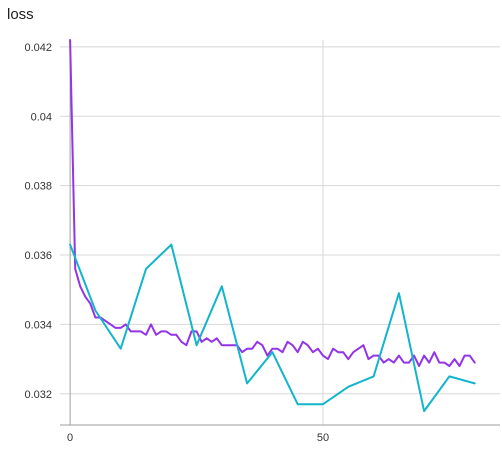 The height and width of the screenshot is (457, 502). Describe the element at coordinates (70, 438) in the screenshot. I see `x-tick-label: 0` at that location.